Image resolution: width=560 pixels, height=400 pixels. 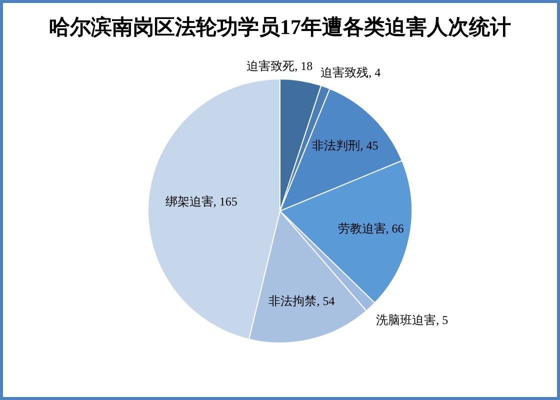 What do you see at coordinates (280, 27) in the screenshot?
I see `chart-title: 哈尔滨南岗区法轮功学员17年遭各类迫害人次统计` at bounding box center [280, 27].